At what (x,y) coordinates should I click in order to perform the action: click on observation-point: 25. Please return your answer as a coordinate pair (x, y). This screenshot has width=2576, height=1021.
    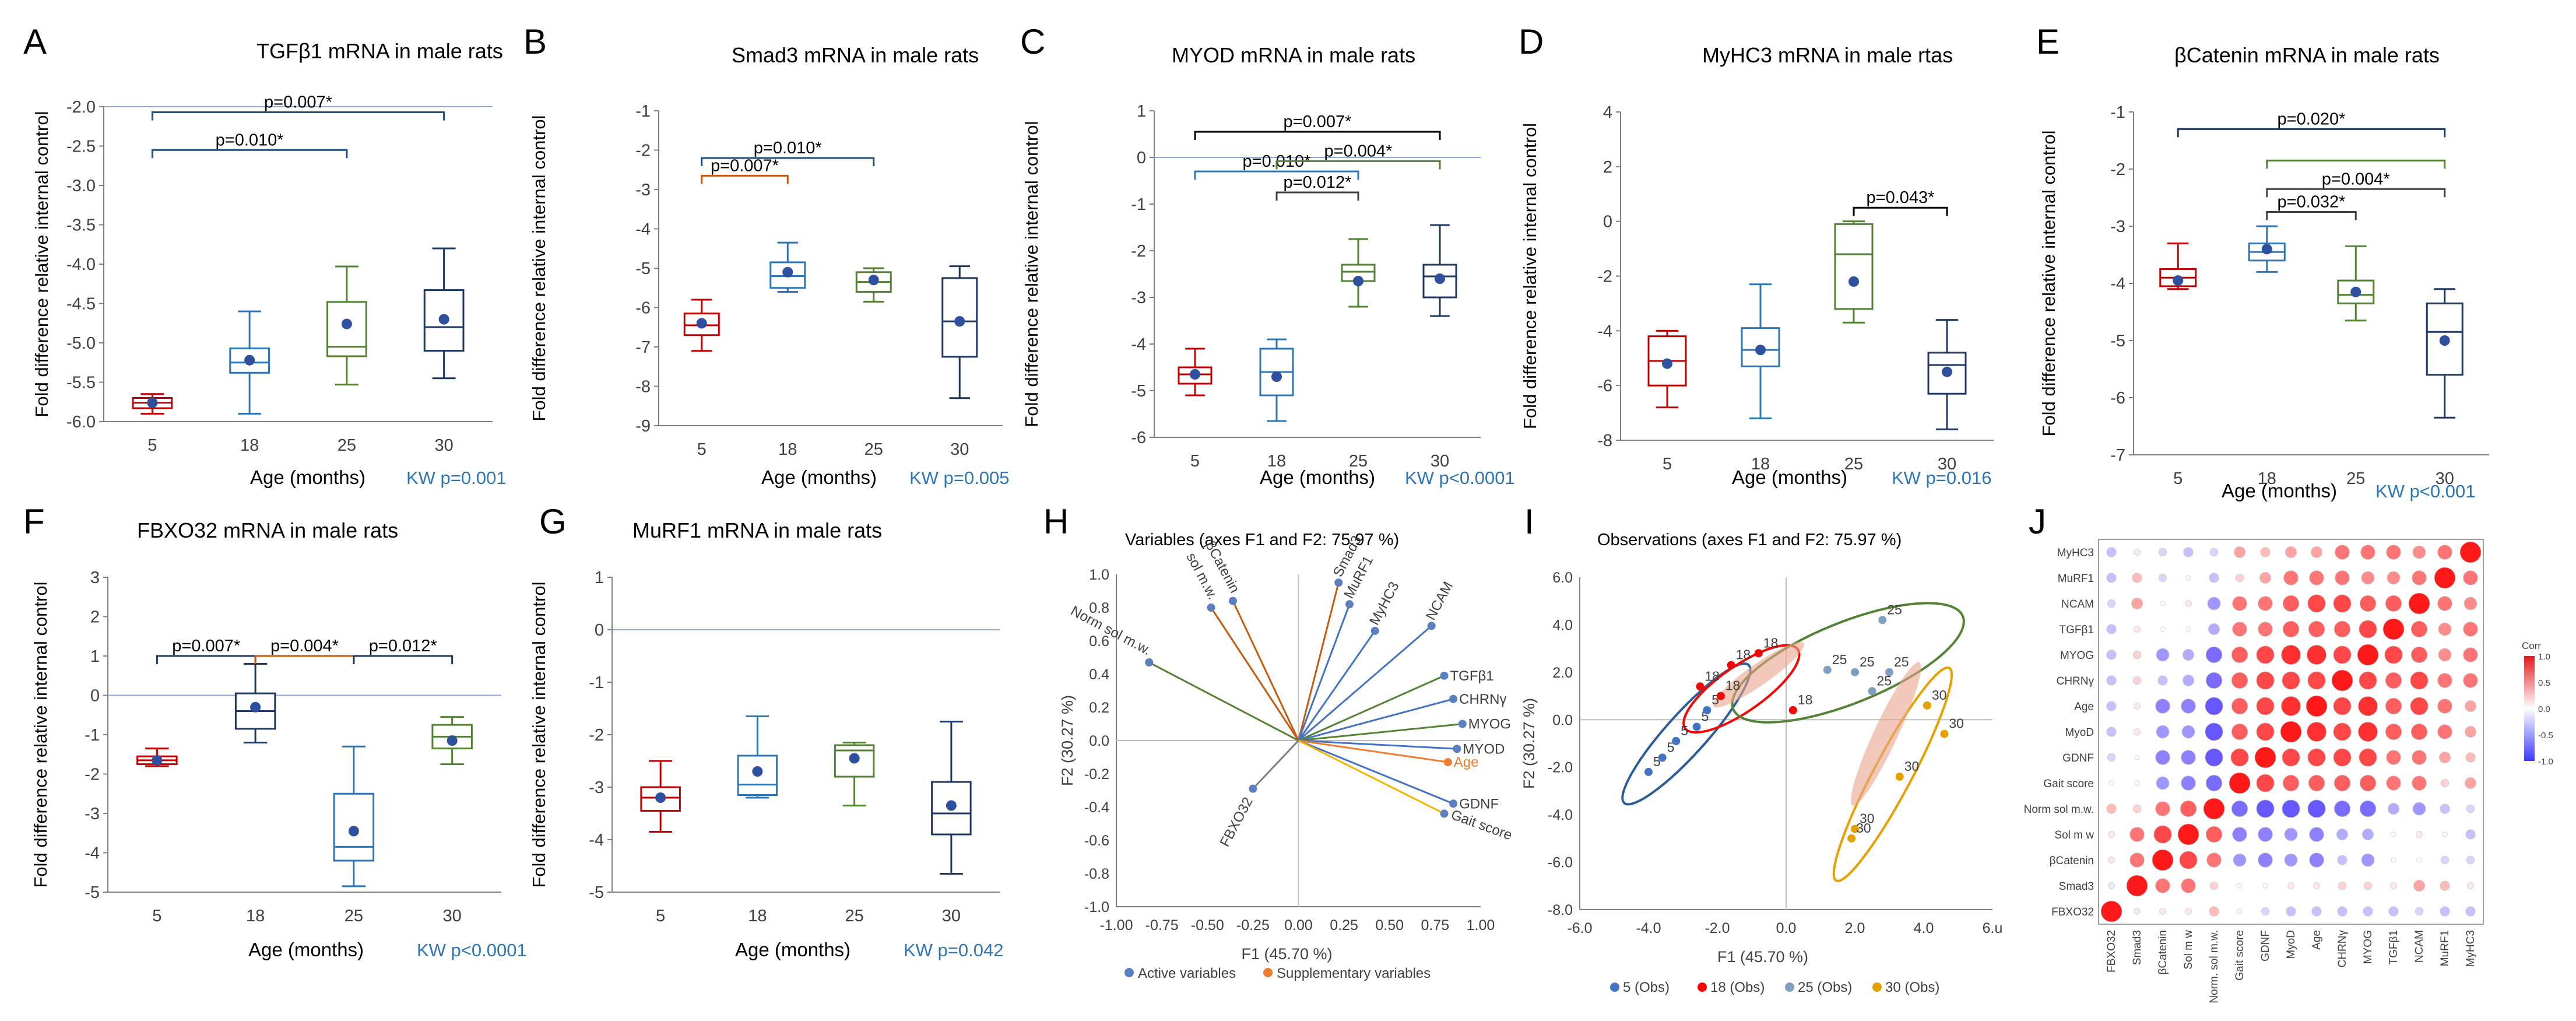
    Looking at the image, I should click on (1863, 665).